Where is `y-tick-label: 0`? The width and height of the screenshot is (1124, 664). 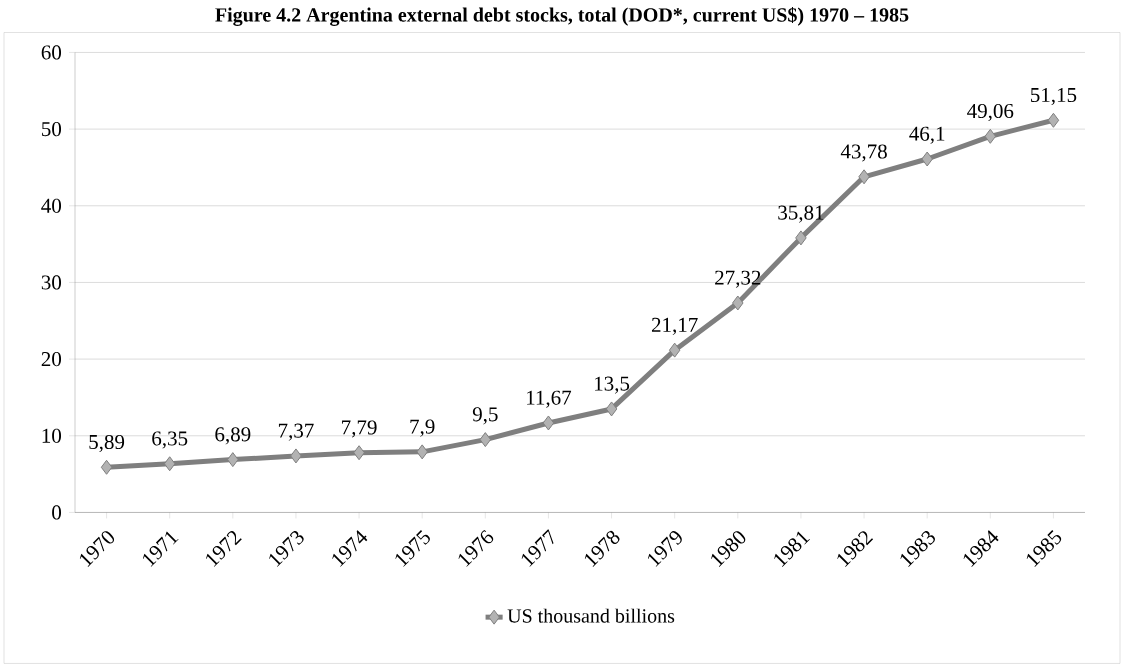 y-tick-label: 0 is located at coordinates (57, 512).